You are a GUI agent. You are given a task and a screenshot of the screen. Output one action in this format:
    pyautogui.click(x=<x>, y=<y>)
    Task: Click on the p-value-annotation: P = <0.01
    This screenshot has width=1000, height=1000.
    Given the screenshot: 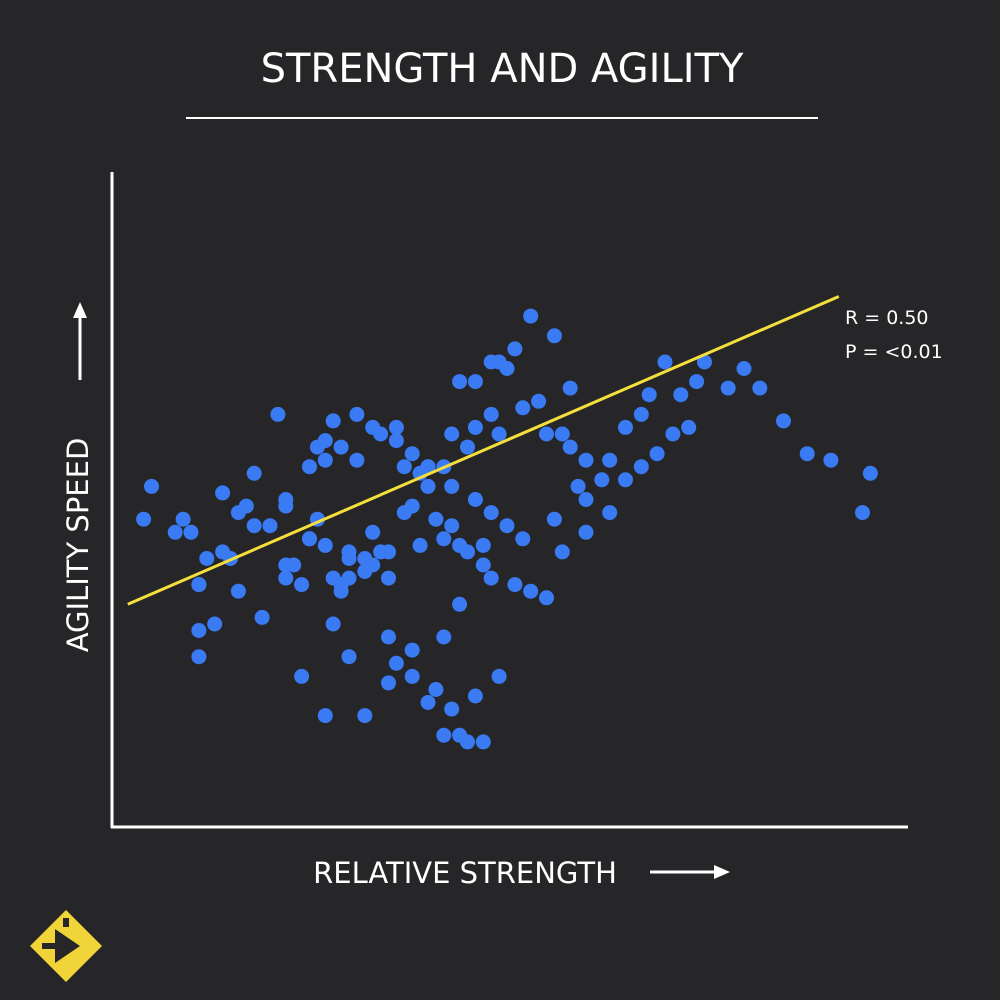 What is the action you would take?
    pyautogui.click(x=894, y=352)
    